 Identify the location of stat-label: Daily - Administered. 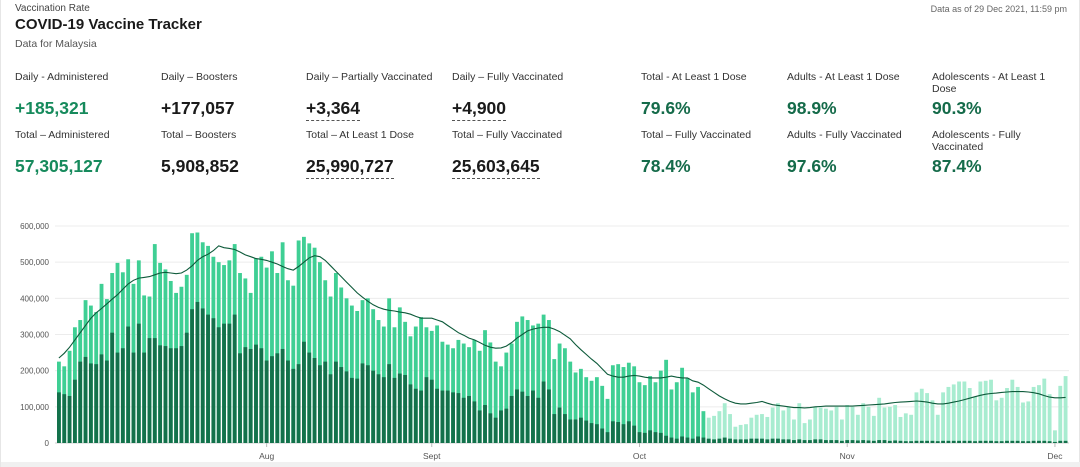
(62, 77).